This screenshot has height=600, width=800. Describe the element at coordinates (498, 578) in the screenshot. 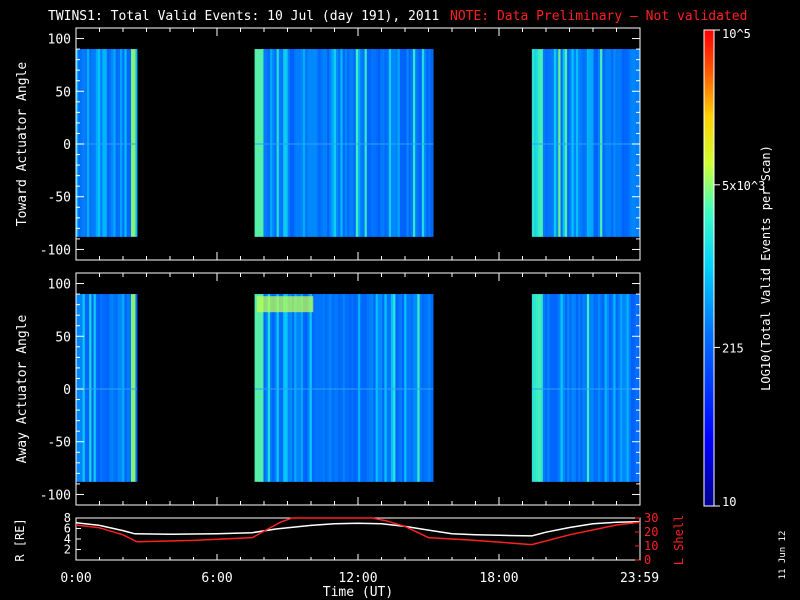

I see `time-tick-label: 18:00` at that location.